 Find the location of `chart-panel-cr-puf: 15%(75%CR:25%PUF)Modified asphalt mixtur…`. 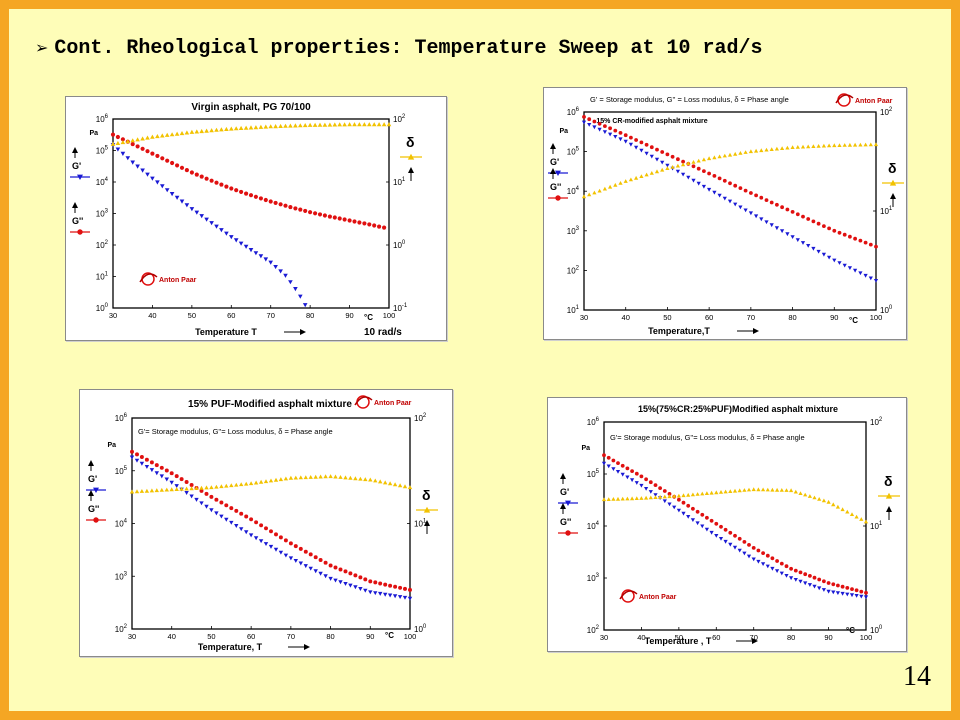

chart-panel-cr-puf: 15%(75%CR:25%PUF)Modified asphalt mixtur… is located at coordinates (727, 524).